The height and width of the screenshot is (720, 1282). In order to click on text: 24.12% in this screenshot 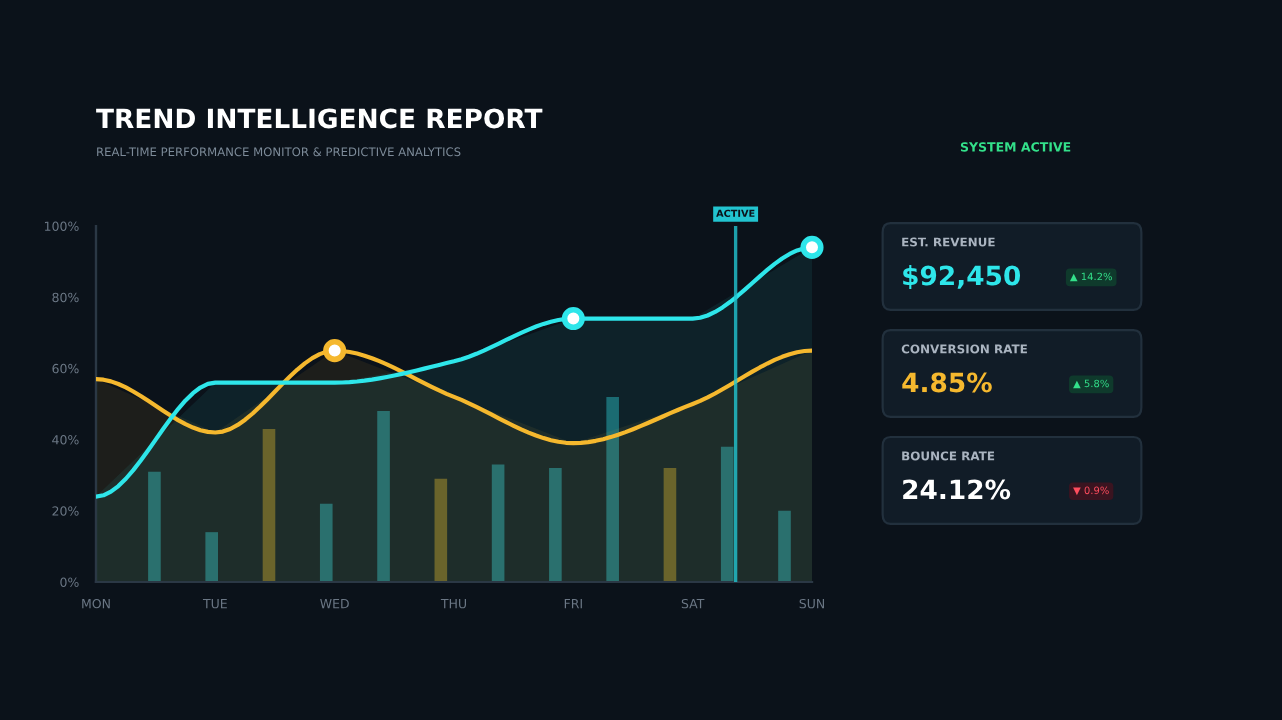, I will do `click(957, 489)`.